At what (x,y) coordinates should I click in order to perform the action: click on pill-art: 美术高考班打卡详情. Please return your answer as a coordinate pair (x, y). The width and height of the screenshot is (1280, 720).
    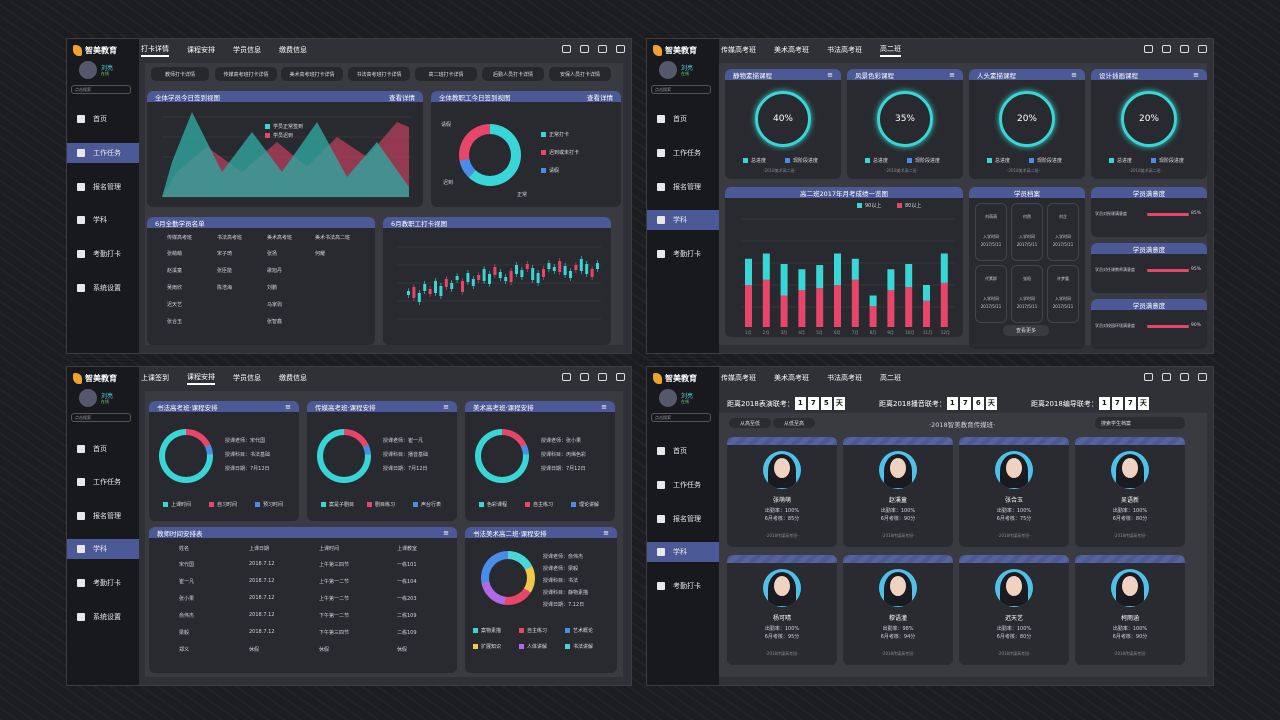
    Looking at the image, I should click on (312, 74).